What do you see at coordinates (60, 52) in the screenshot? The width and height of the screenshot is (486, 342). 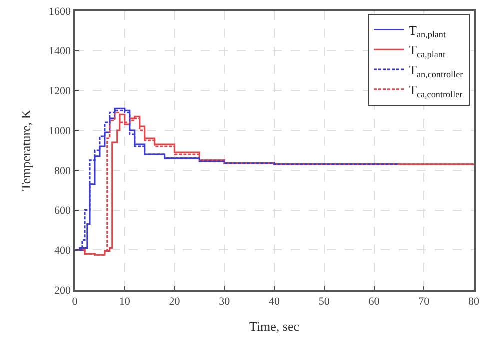 I see `y-tick-label: 1400` at bounding box center [60, 52].